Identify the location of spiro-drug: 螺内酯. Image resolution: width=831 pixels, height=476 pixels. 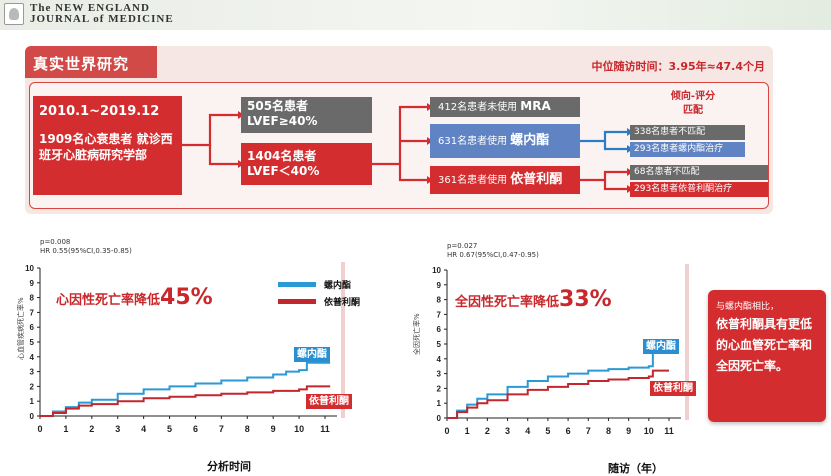
(530, 140).